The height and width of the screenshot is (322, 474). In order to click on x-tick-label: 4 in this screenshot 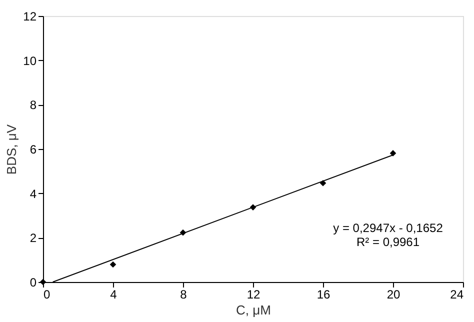, I will do `click(114, 295)`.